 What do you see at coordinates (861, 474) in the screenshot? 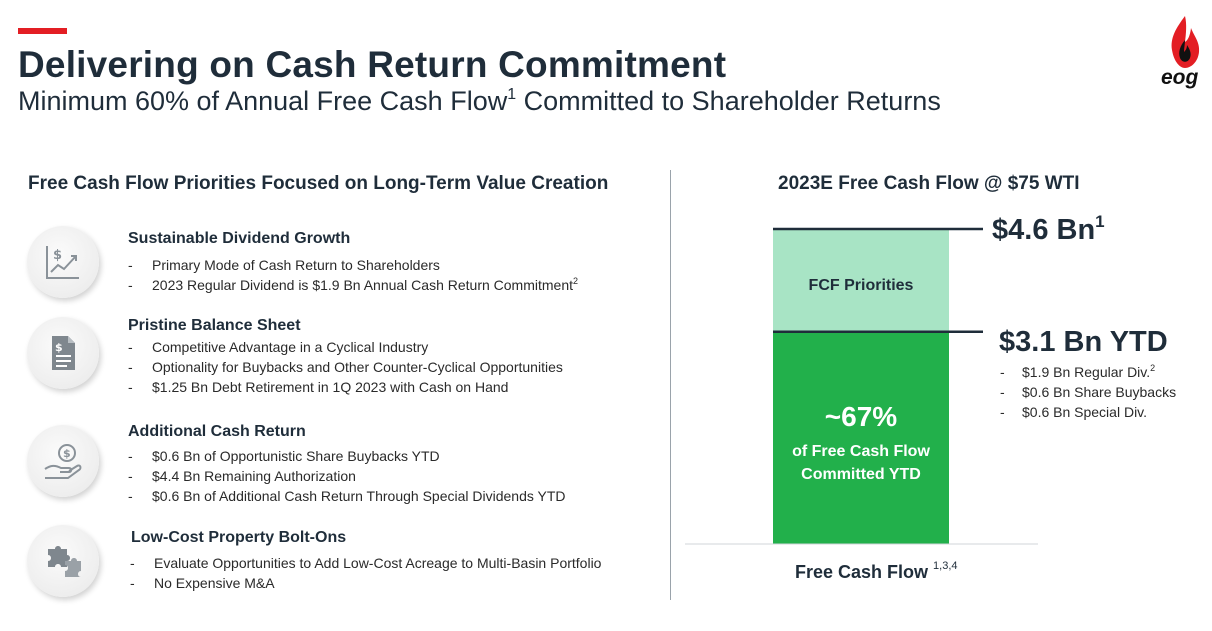
I see `segment-desc-line-2: Committed YTD` at bounding box center [861, 474].